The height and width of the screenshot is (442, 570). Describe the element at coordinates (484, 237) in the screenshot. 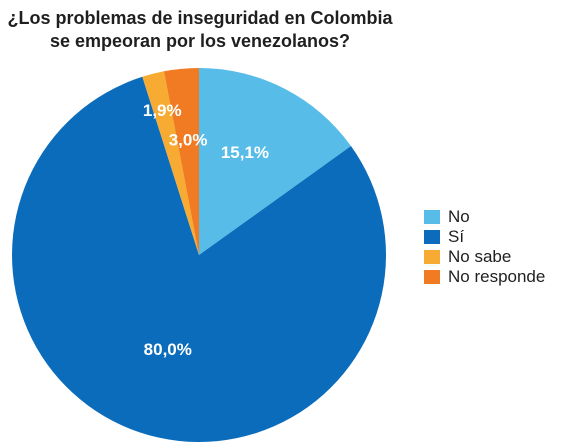

I see `legend-item: Sí` at that location.